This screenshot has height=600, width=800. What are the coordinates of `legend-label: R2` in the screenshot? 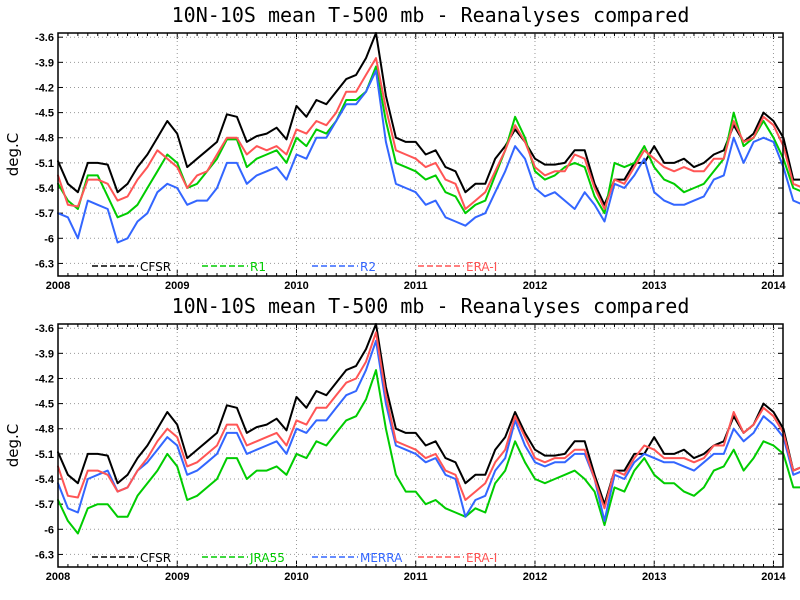 It's located at (368, 267).